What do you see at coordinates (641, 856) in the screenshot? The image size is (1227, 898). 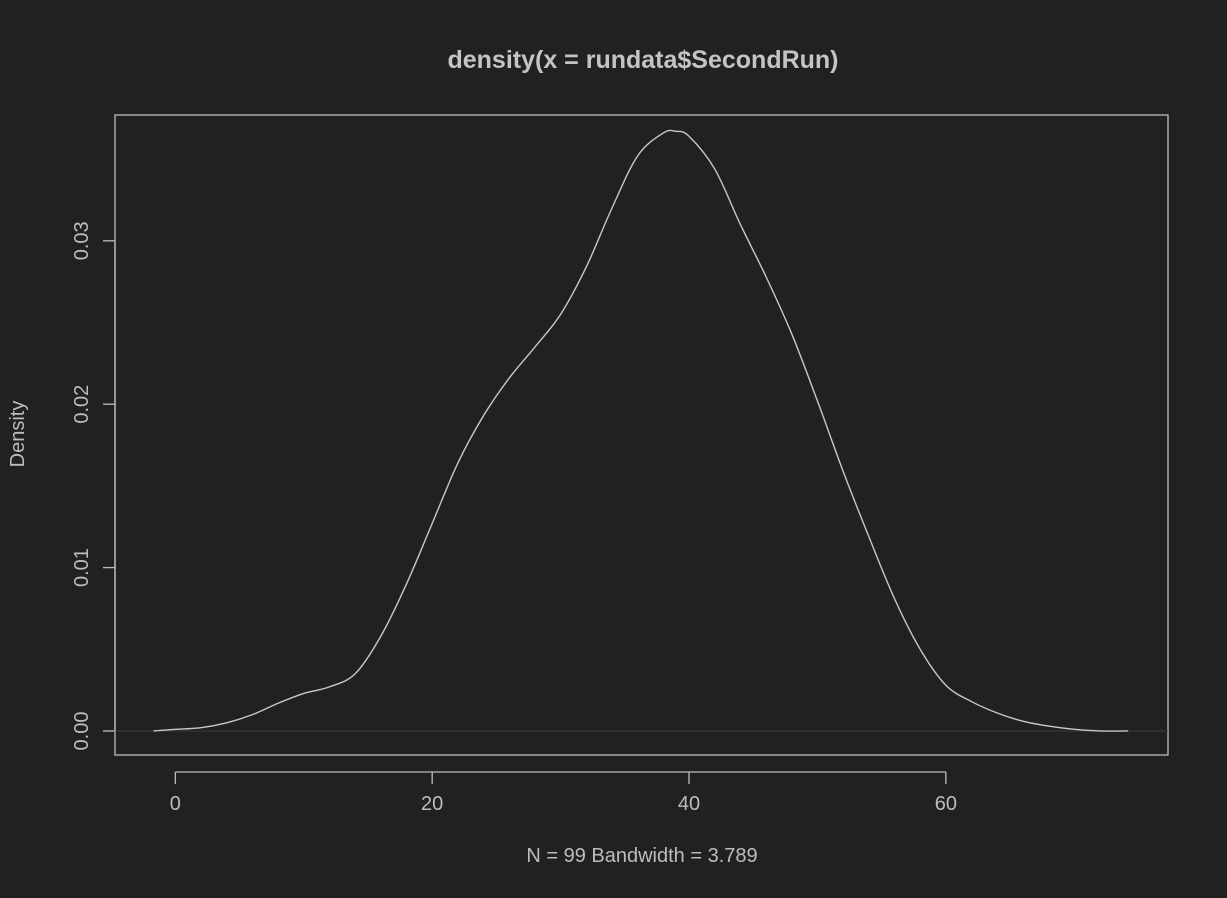 I see `x-axis-label: N = 99 Bandwidth = 3.789` at bounding box center [641, 856].